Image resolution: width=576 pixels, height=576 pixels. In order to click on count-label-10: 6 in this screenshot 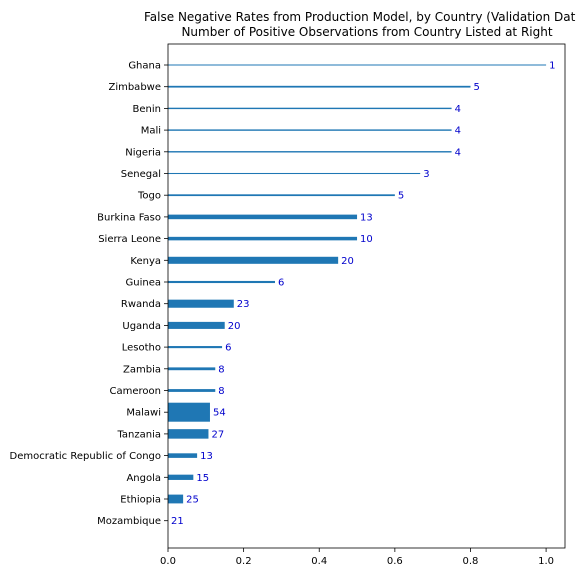, I will do `click(281, 283)`.